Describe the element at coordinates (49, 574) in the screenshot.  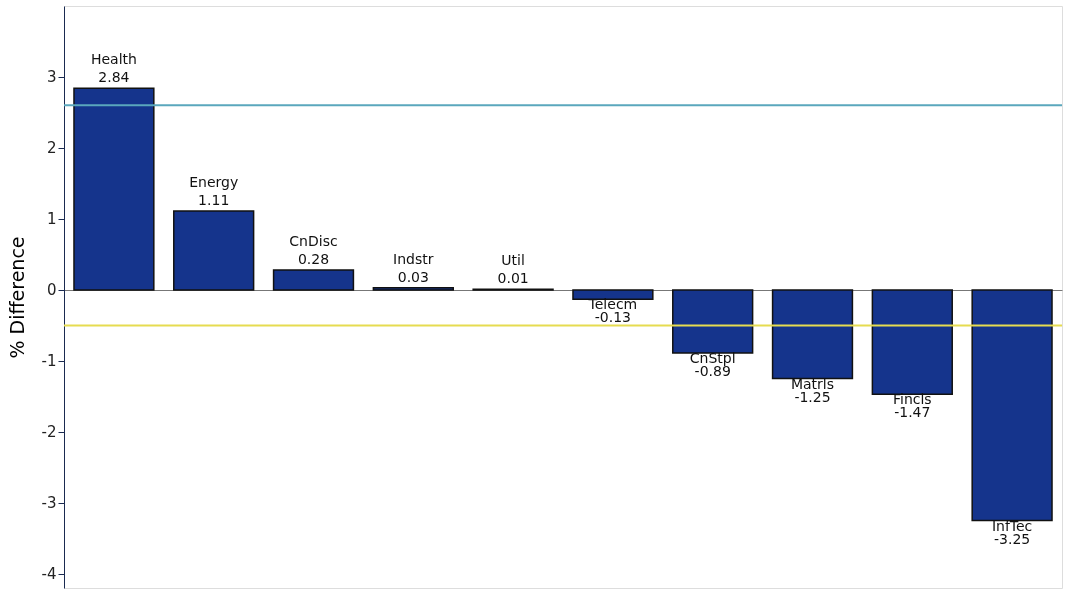
I see `y-tick-label: -4` at that location.